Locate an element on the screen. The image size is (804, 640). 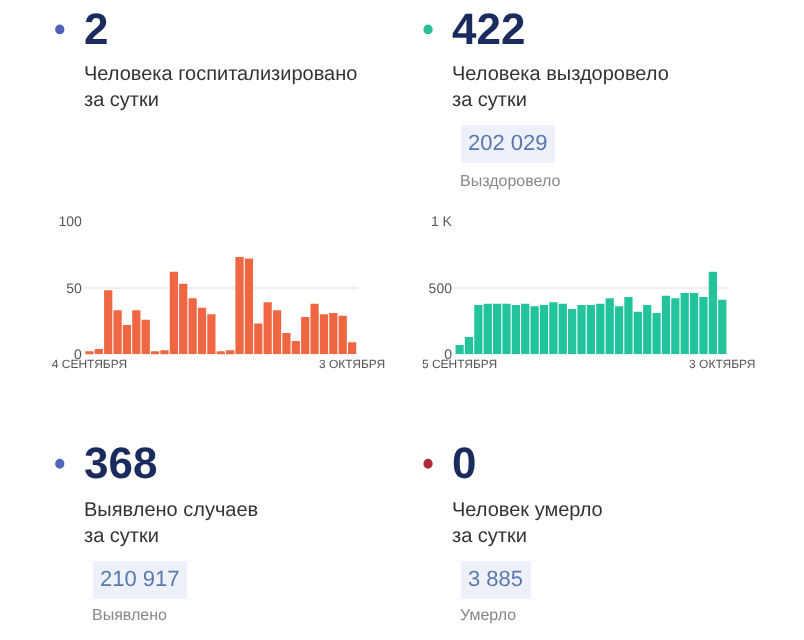
text: Умерло is located at coordinates (489, 615).